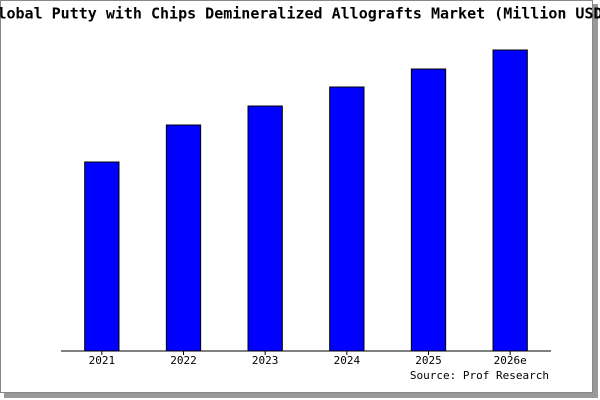 The width and height of the screenshot is (600, 400). Describe the element at coordinates (102, 360) in the screenshot. I see `x-tick-label: 2021` at that location.